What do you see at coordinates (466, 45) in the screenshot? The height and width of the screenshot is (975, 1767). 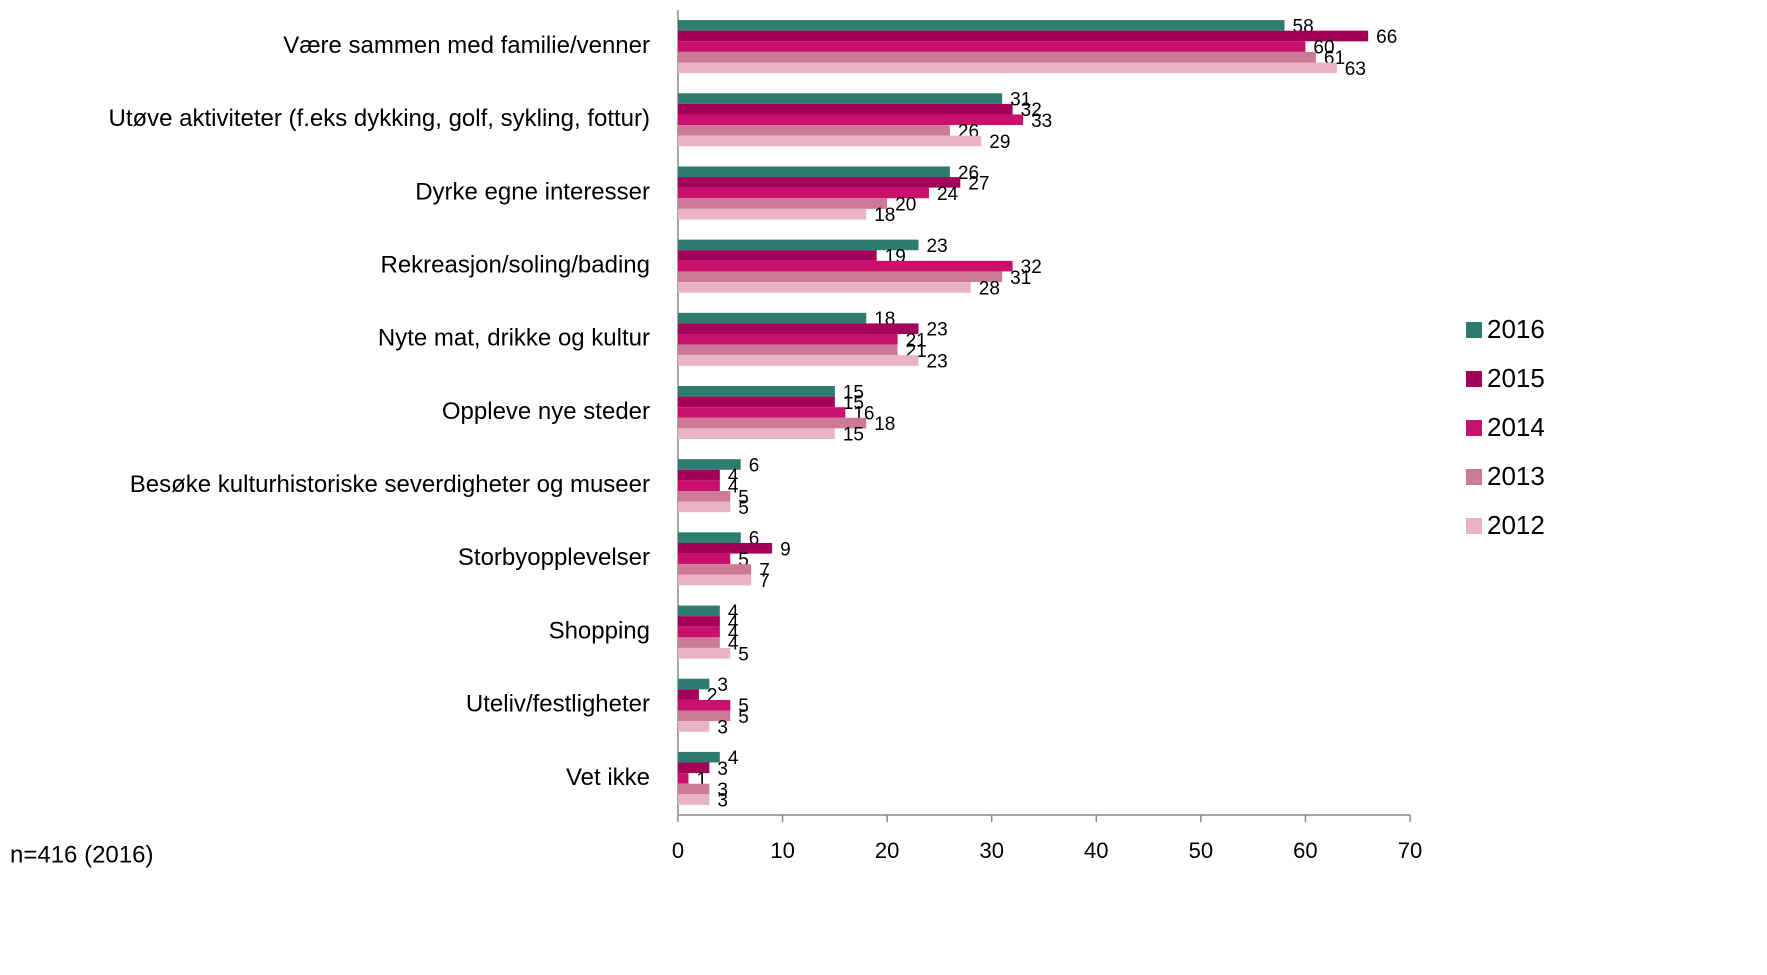 I see `category-label: Være sammen med familie/venner` at bounding box center [466, 45].